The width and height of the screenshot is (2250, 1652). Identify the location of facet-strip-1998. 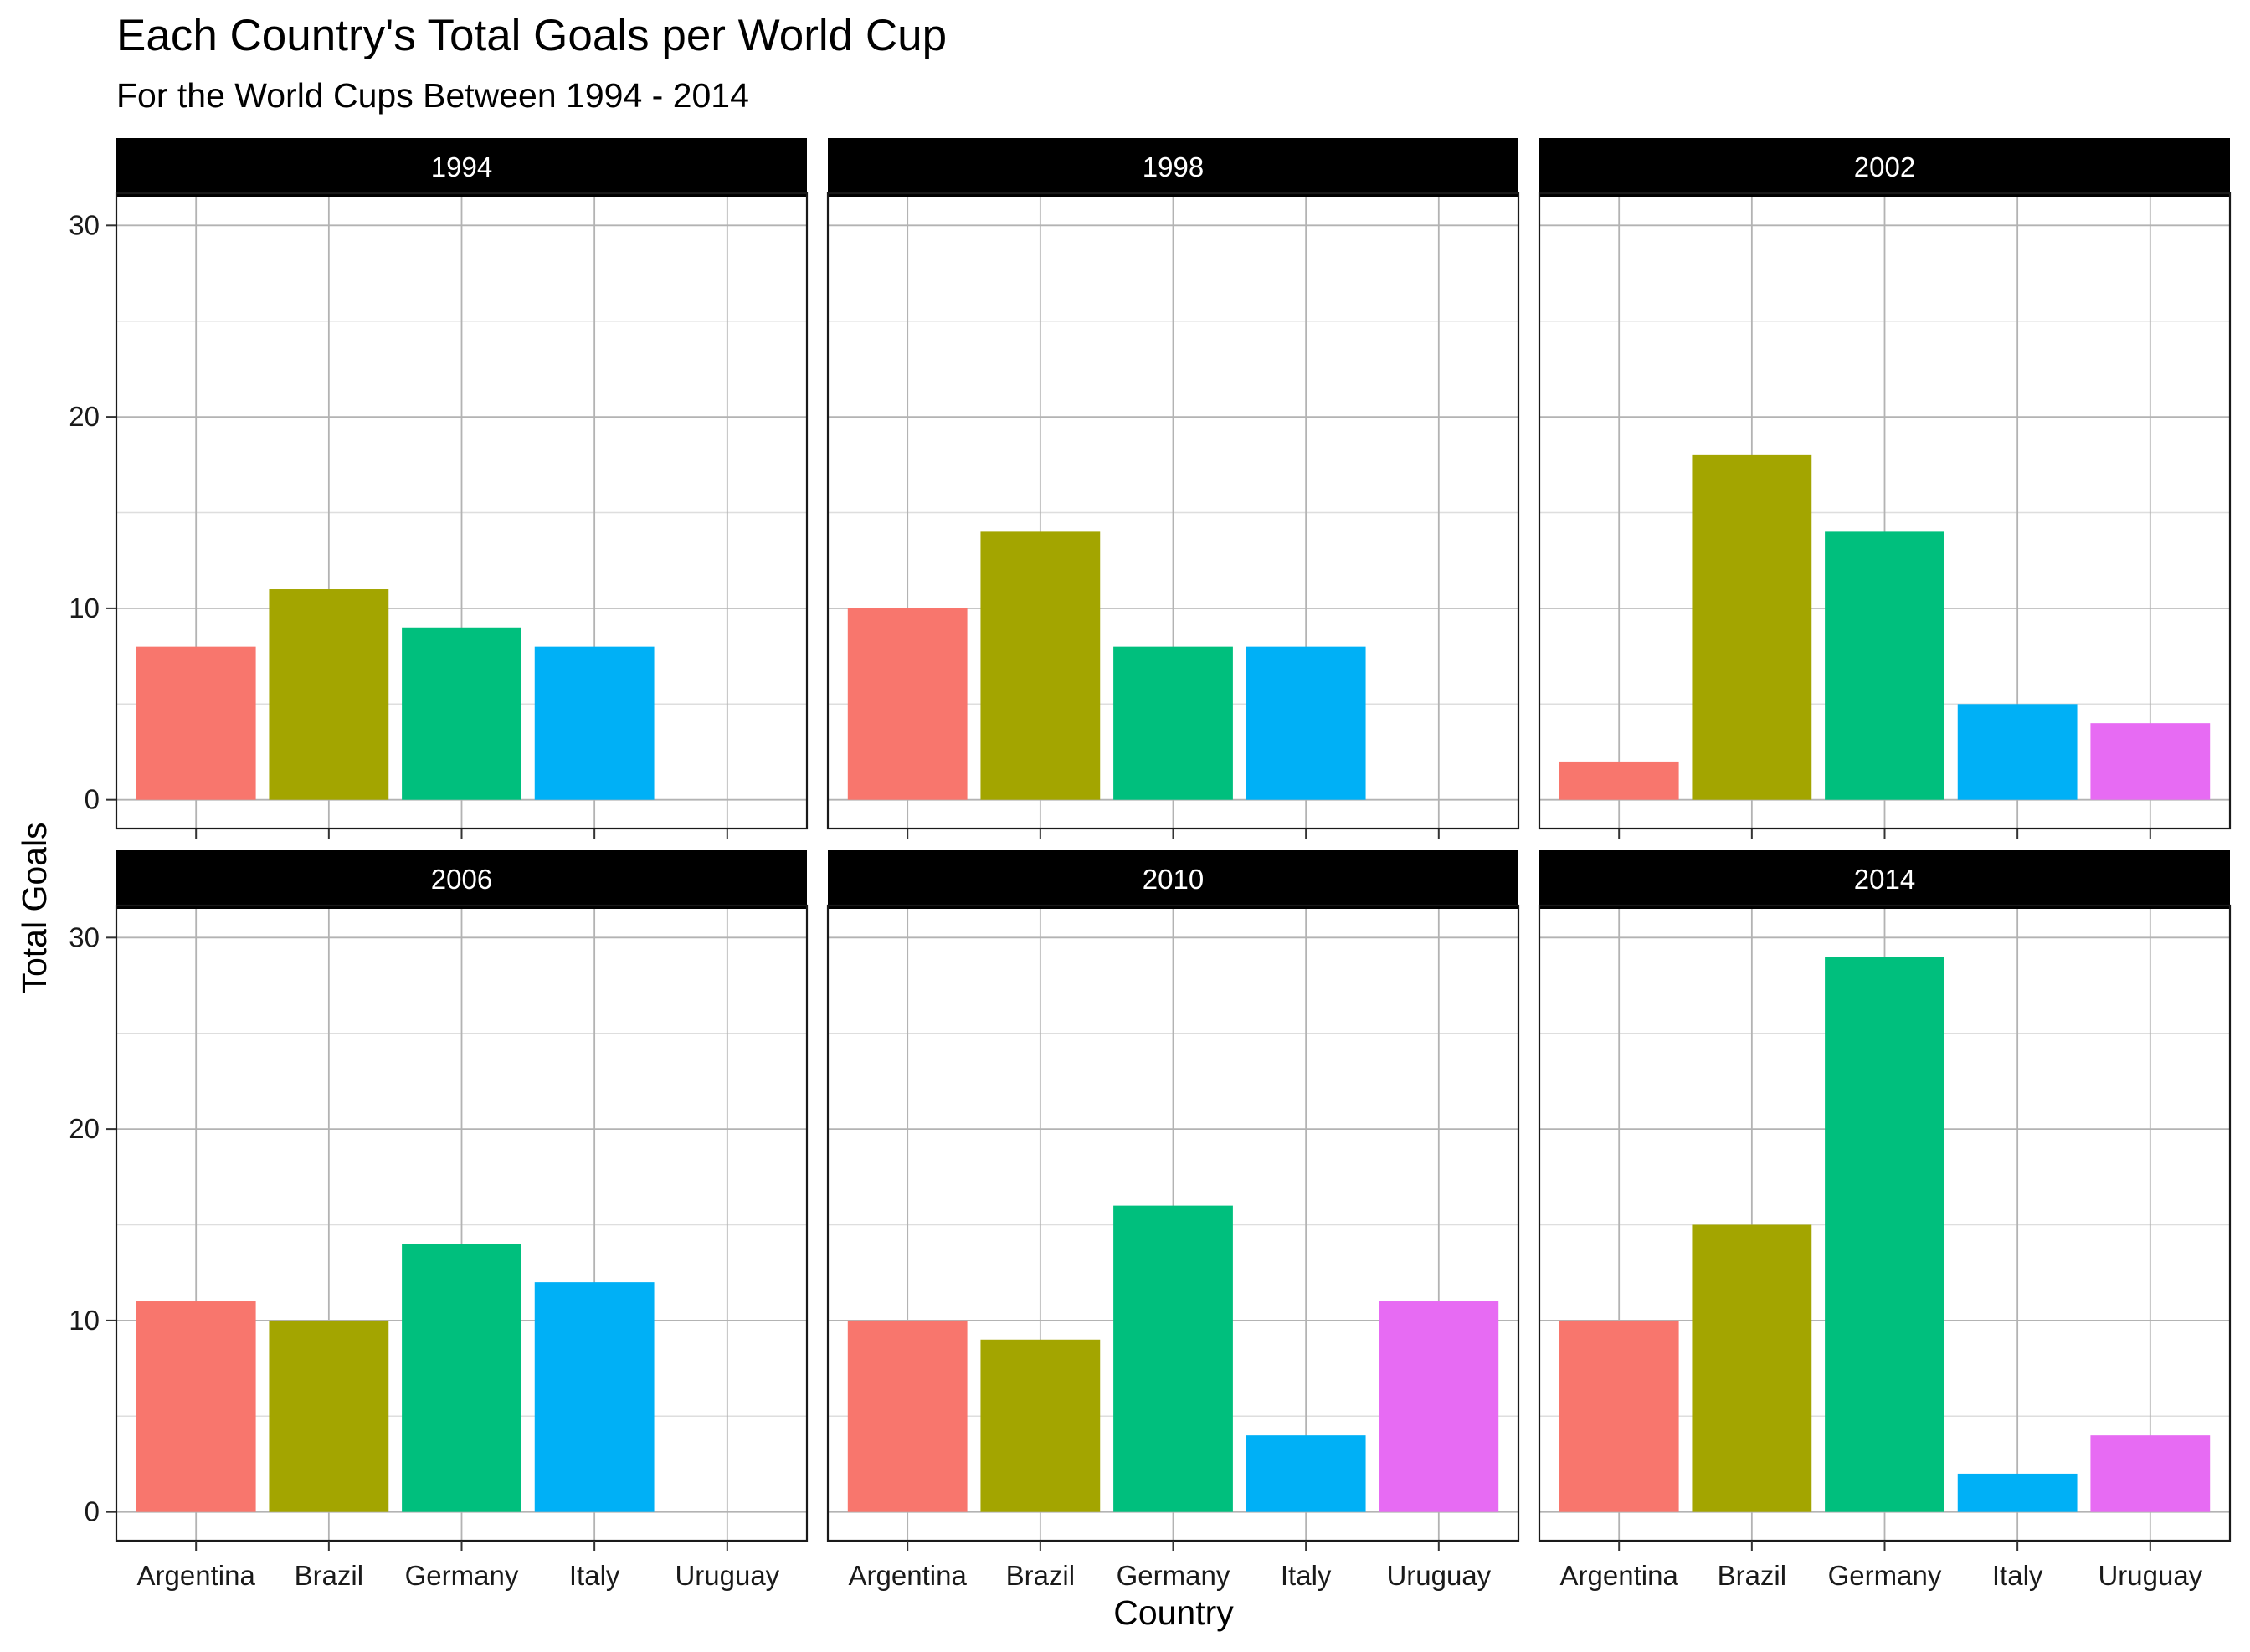
(1173, 167).